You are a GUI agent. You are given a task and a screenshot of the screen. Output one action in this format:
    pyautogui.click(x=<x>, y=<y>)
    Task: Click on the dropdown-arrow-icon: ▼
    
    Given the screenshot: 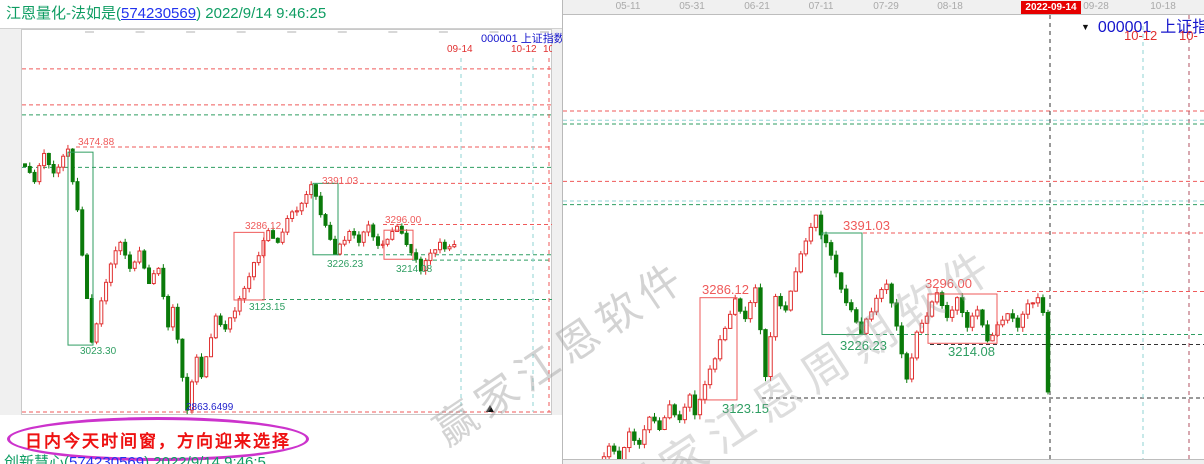 What is the action you would take?
    pyautogui.click(x=1085, y=27)
    